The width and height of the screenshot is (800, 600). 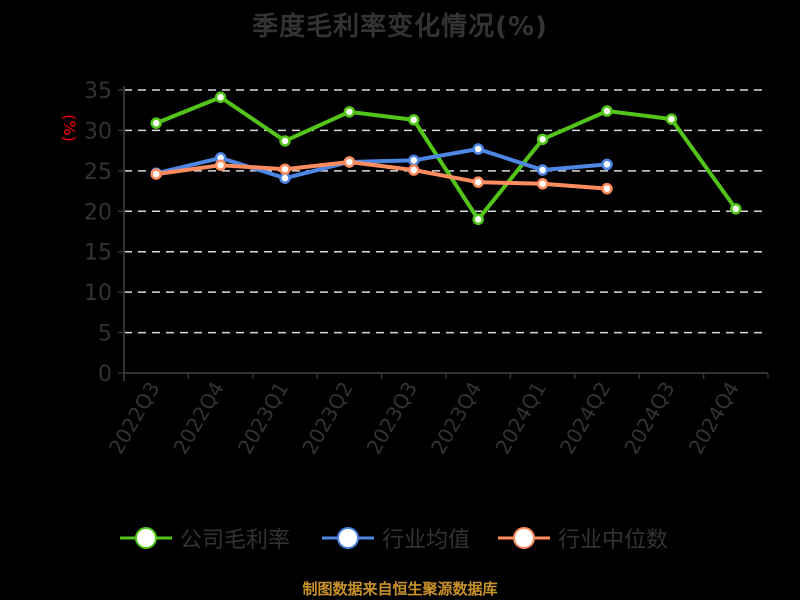 What do you see at coordinates (327, 418) in the screenshot?
I see `x-tick-label: 2023Q2` at bounding box center [327, 418].